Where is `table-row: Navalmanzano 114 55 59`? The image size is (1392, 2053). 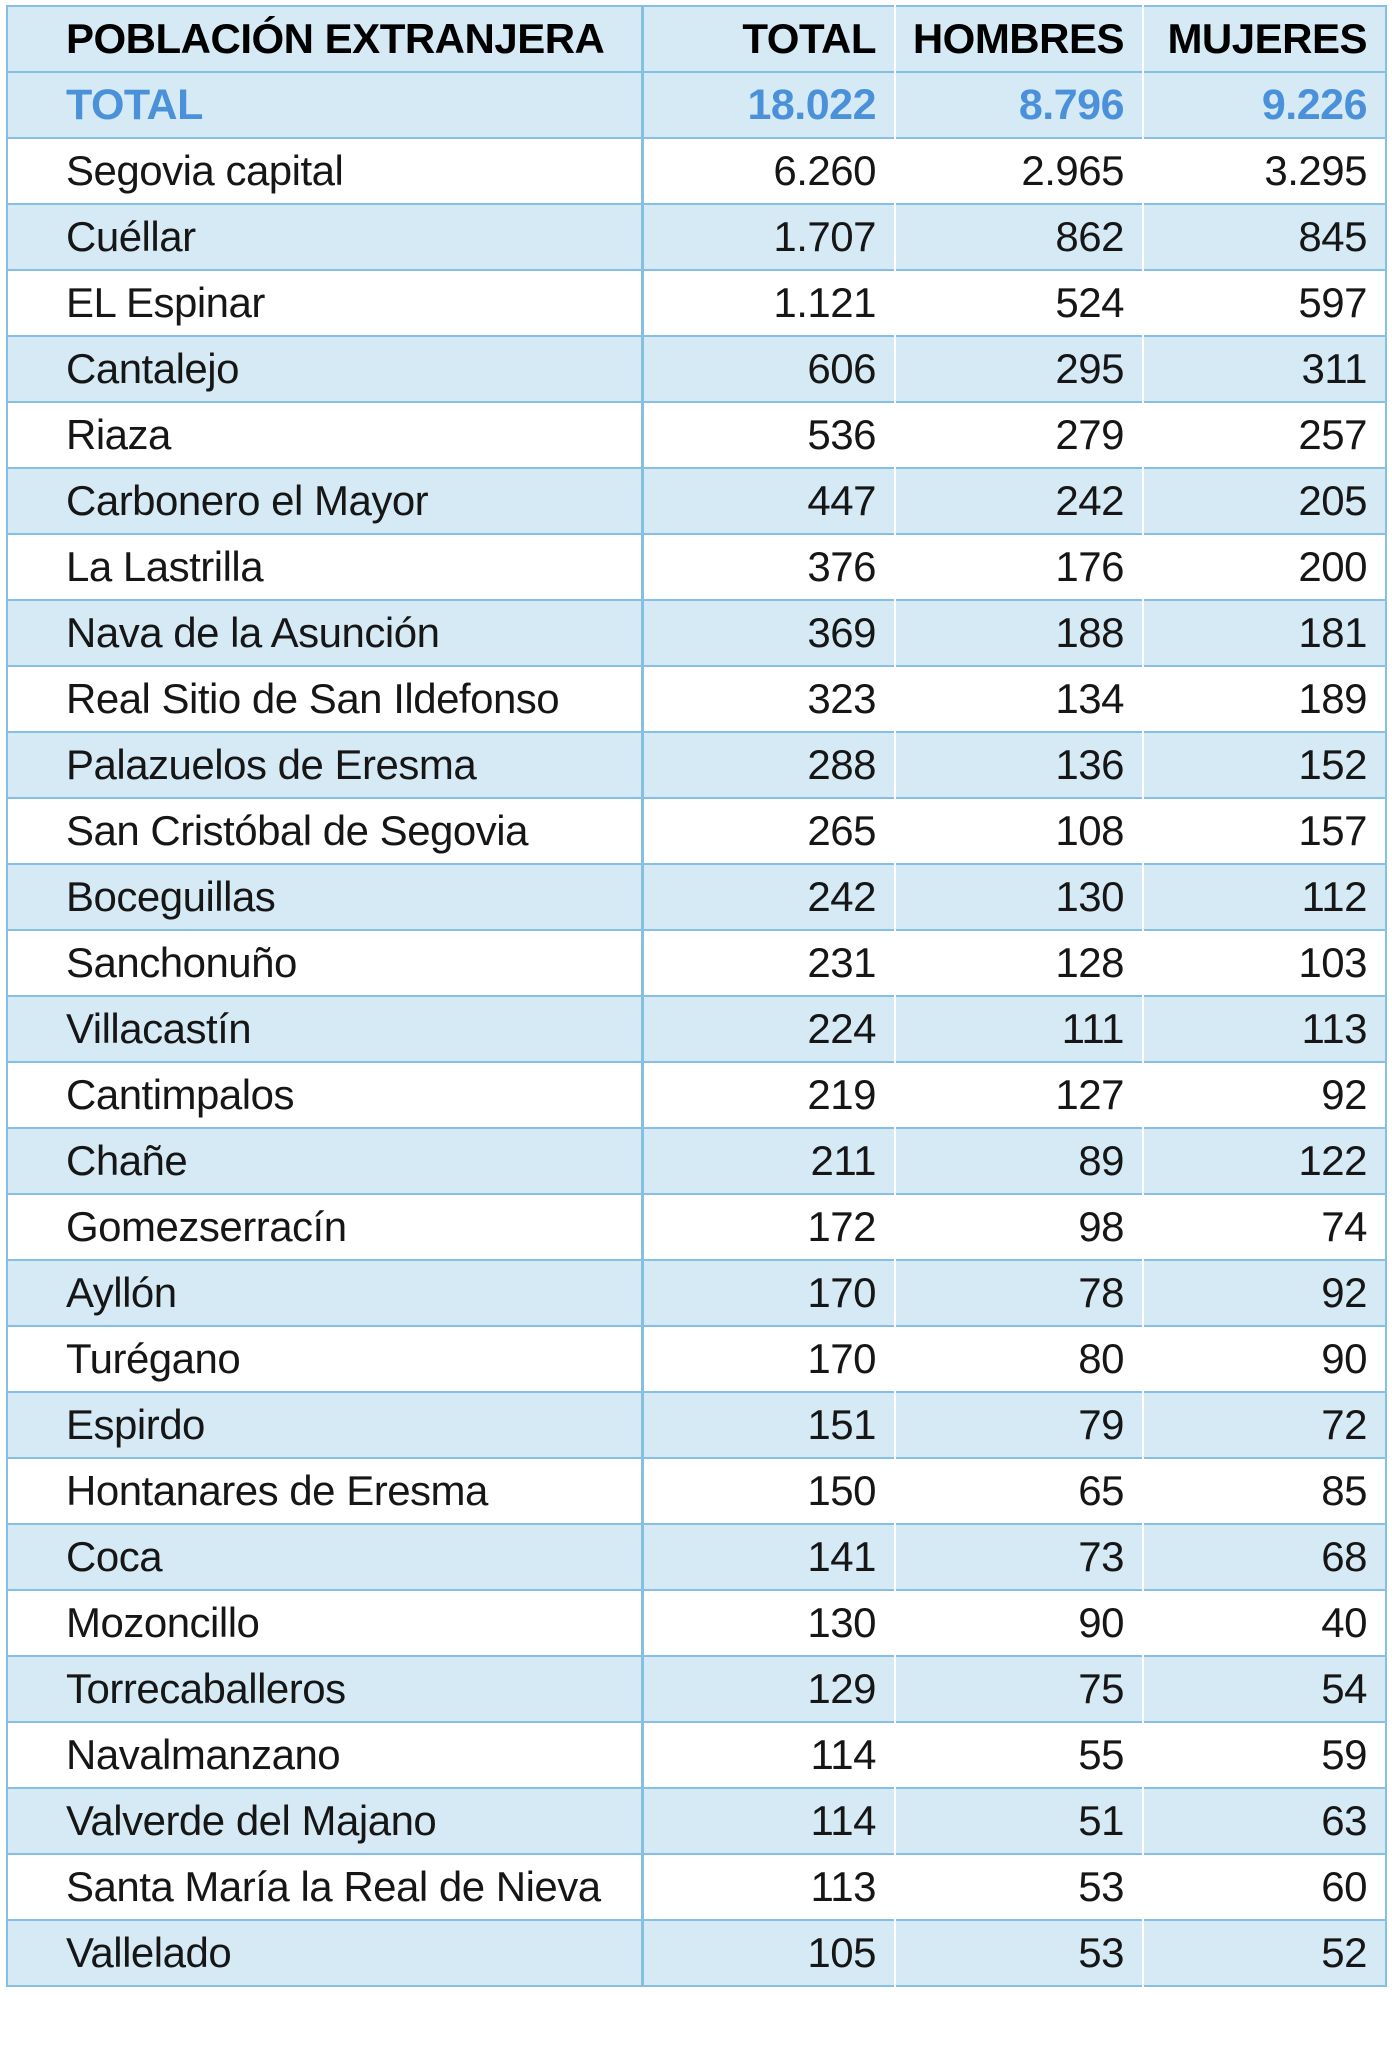 table-row: Navalmanzano 114 55 59 is located at coordinates (696, 1755).